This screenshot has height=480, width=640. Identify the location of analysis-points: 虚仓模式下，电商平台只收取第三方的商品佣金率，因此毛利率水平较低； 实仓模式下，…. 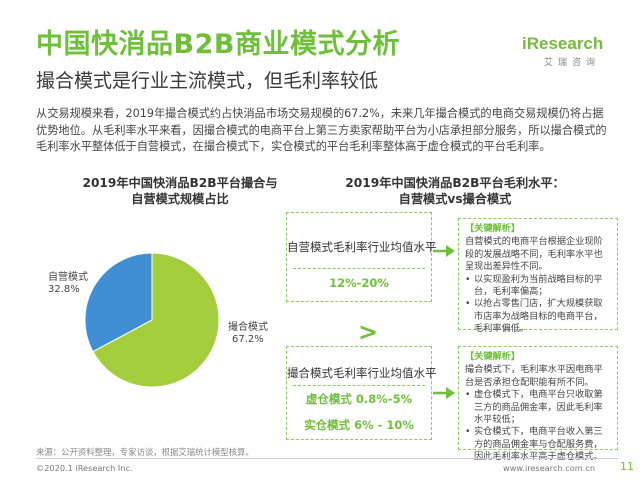
(538, 426).